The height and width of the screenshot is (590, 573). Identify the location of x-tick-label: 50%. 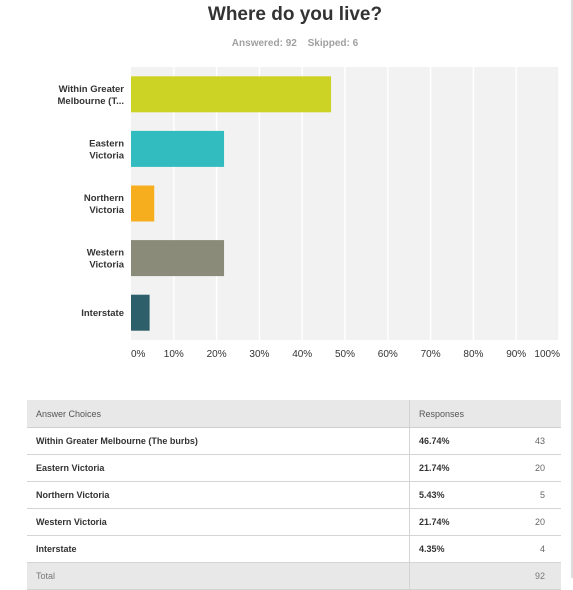
(345, 354).